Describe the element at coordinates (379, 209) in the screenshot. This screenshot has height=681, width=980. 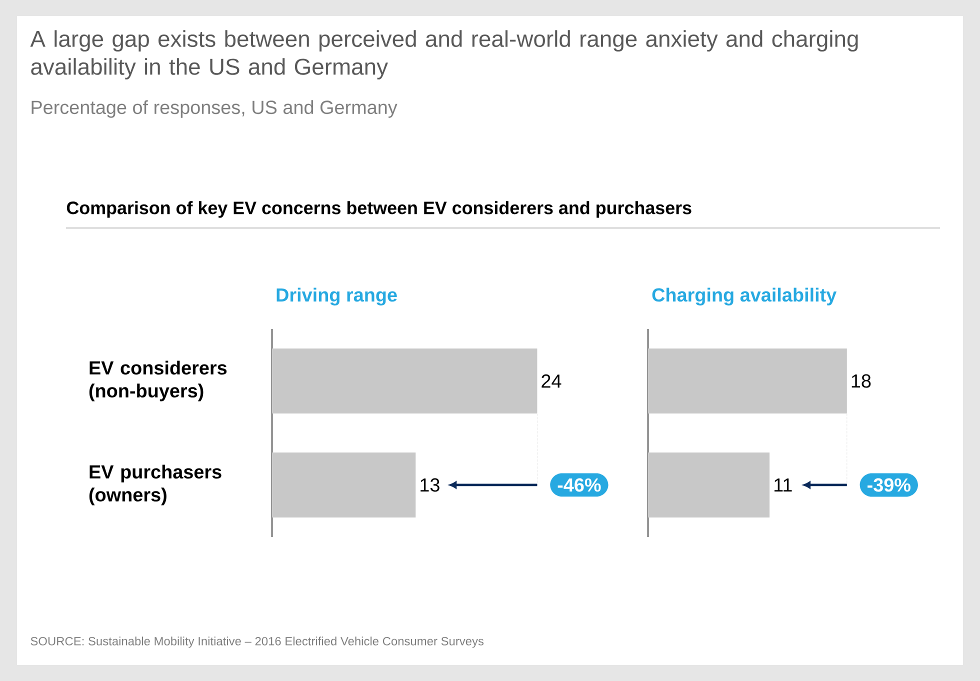
I see `text: Comparison of key EV concerns between EV considerers and purchasers` at that location.